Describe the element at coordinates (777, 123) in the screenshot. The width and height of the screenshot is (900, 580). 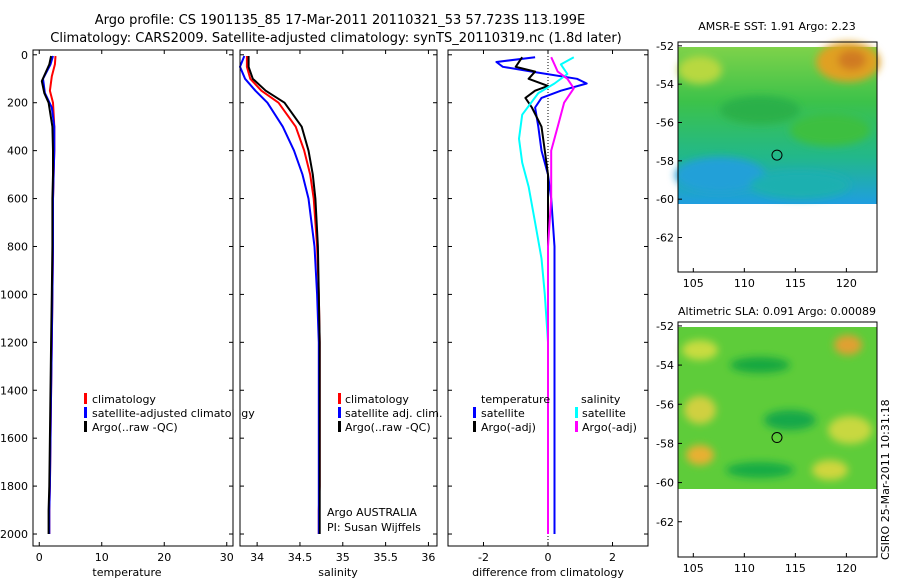
I see `sst-heatmap` at that location.